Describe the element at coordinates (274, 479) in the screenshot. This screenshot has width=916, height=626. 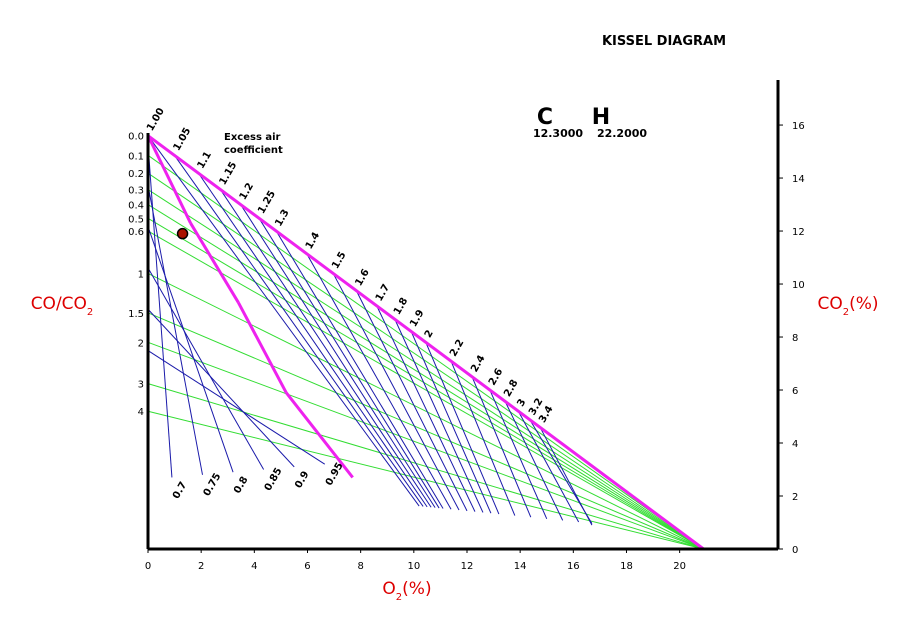
I see `lambda-rich-label: 0.85` at that location.